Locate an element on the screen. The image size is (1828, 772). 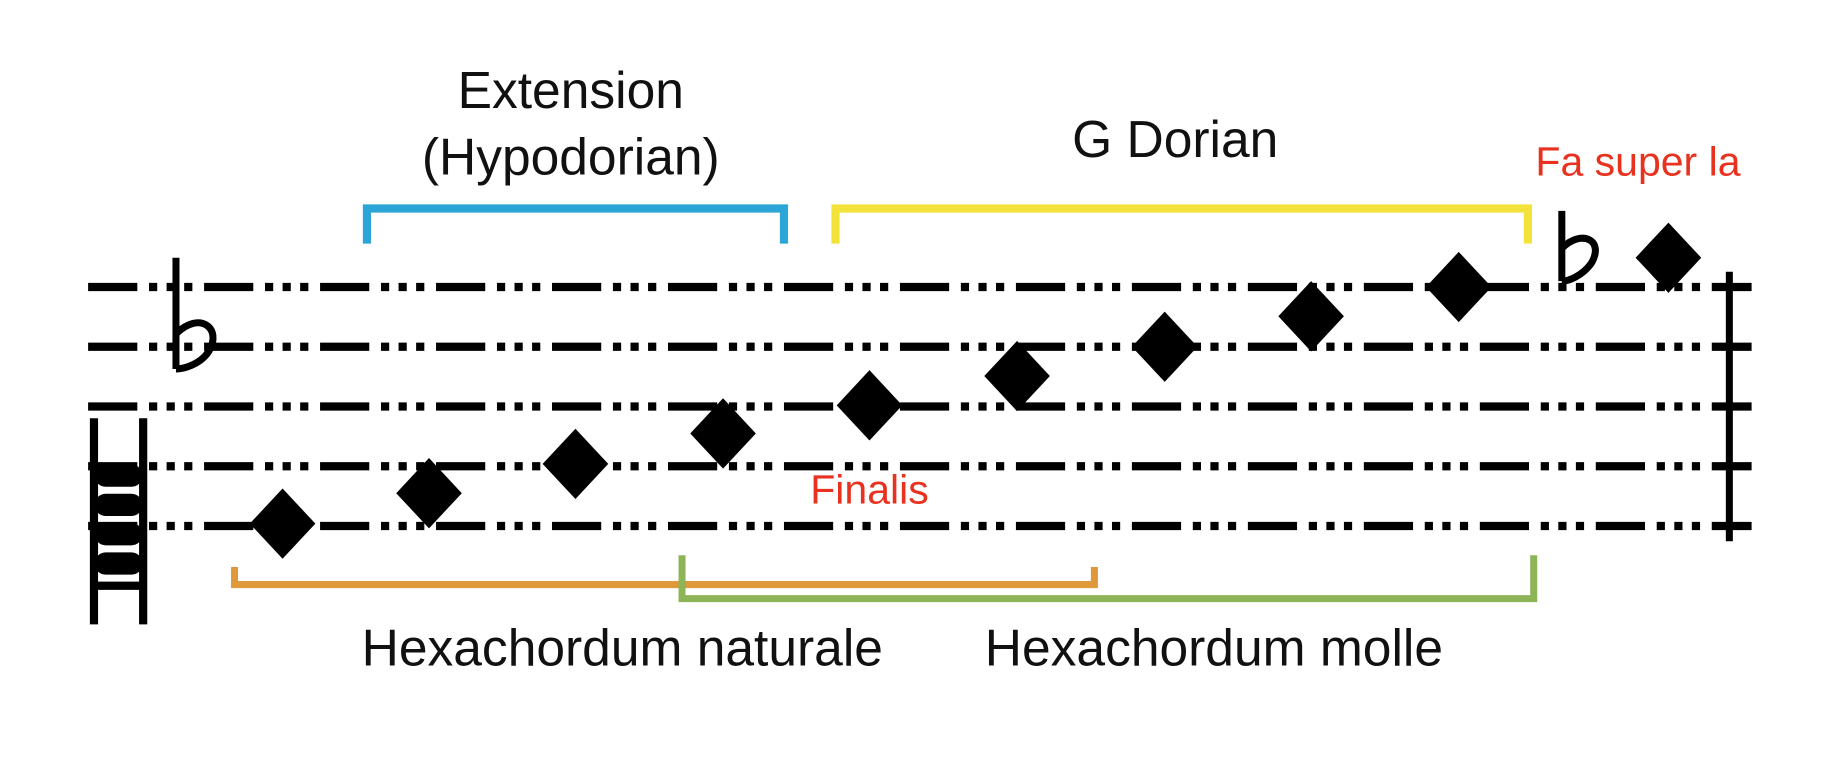
bracket-mode is located at coordinates (1181, 224).